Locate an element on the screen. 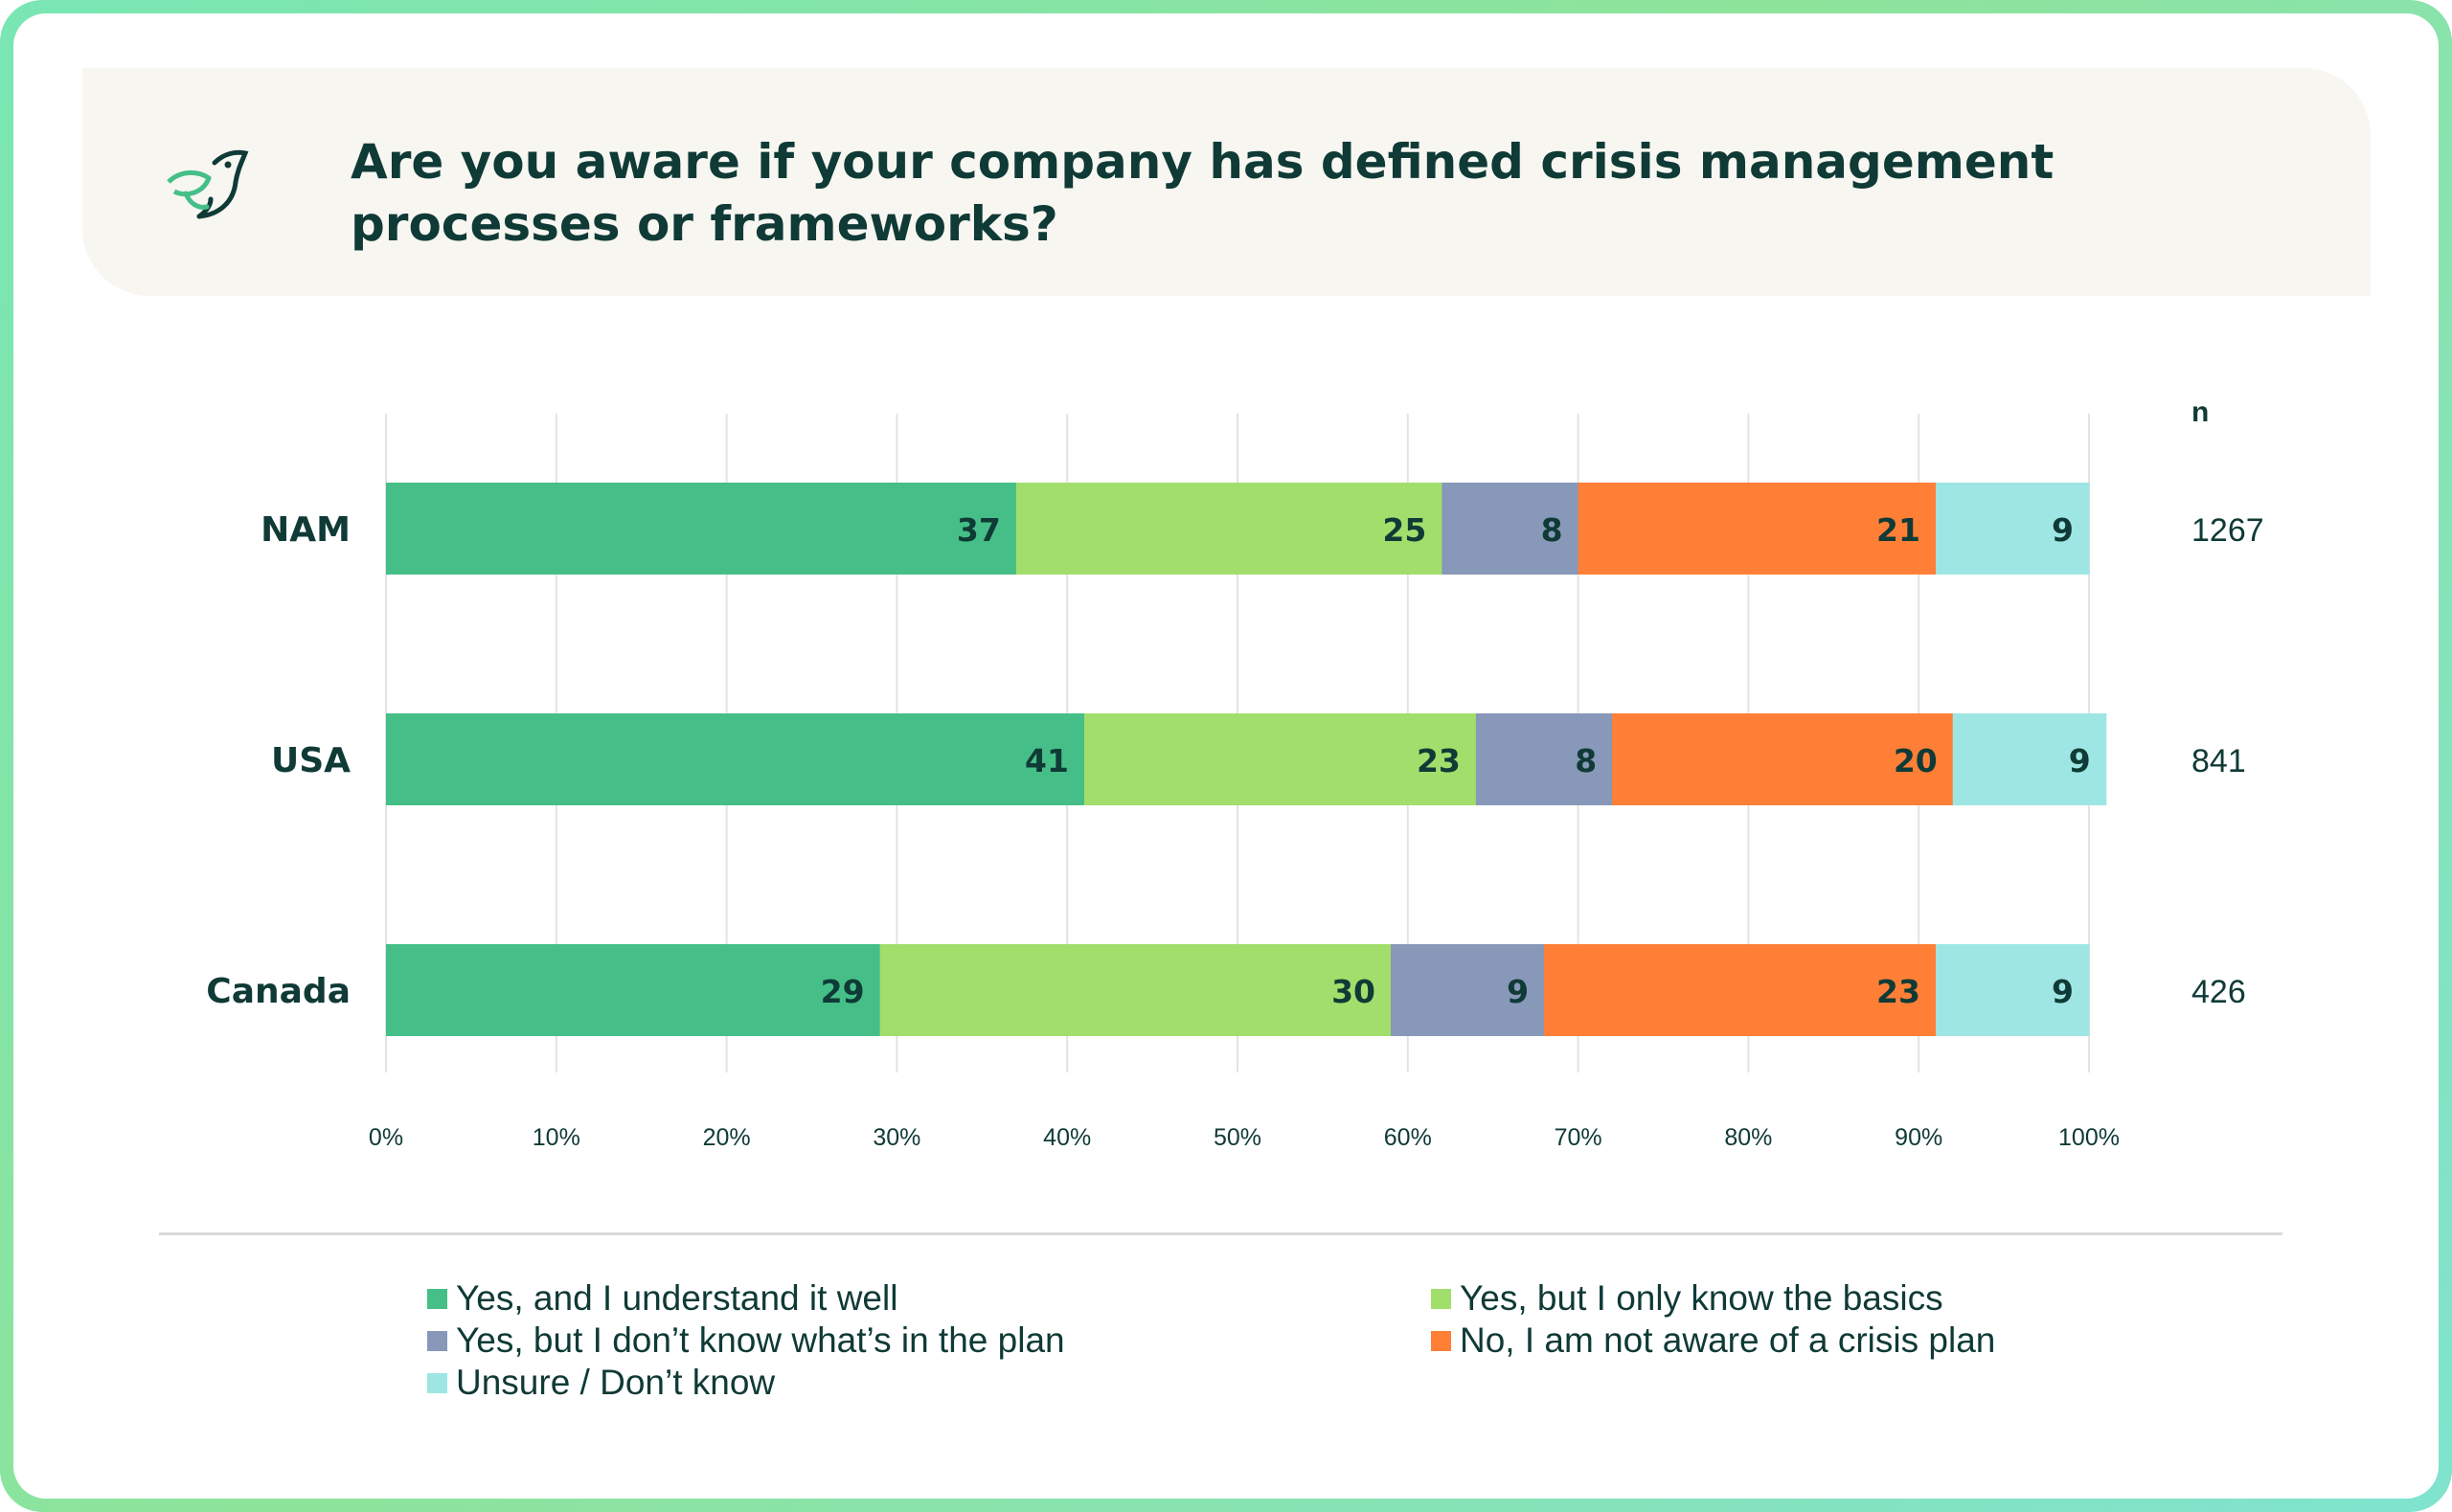 The height and width of the screenshot is (1512, 2452). category-label: USA is located at coordinates (311, 760).